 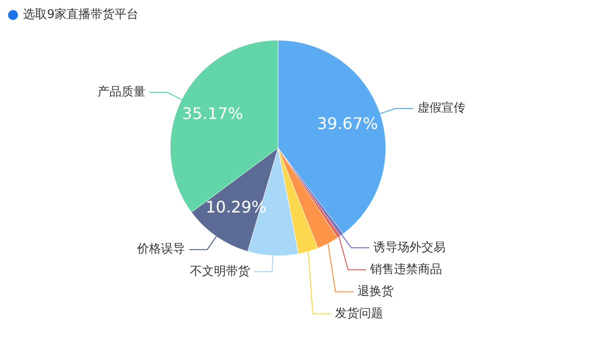 What do you see at coordinates (81, 14) in the screenshot?
I see `chart-title: 选取9家直播带货平台` at bounding box center [81, 14].